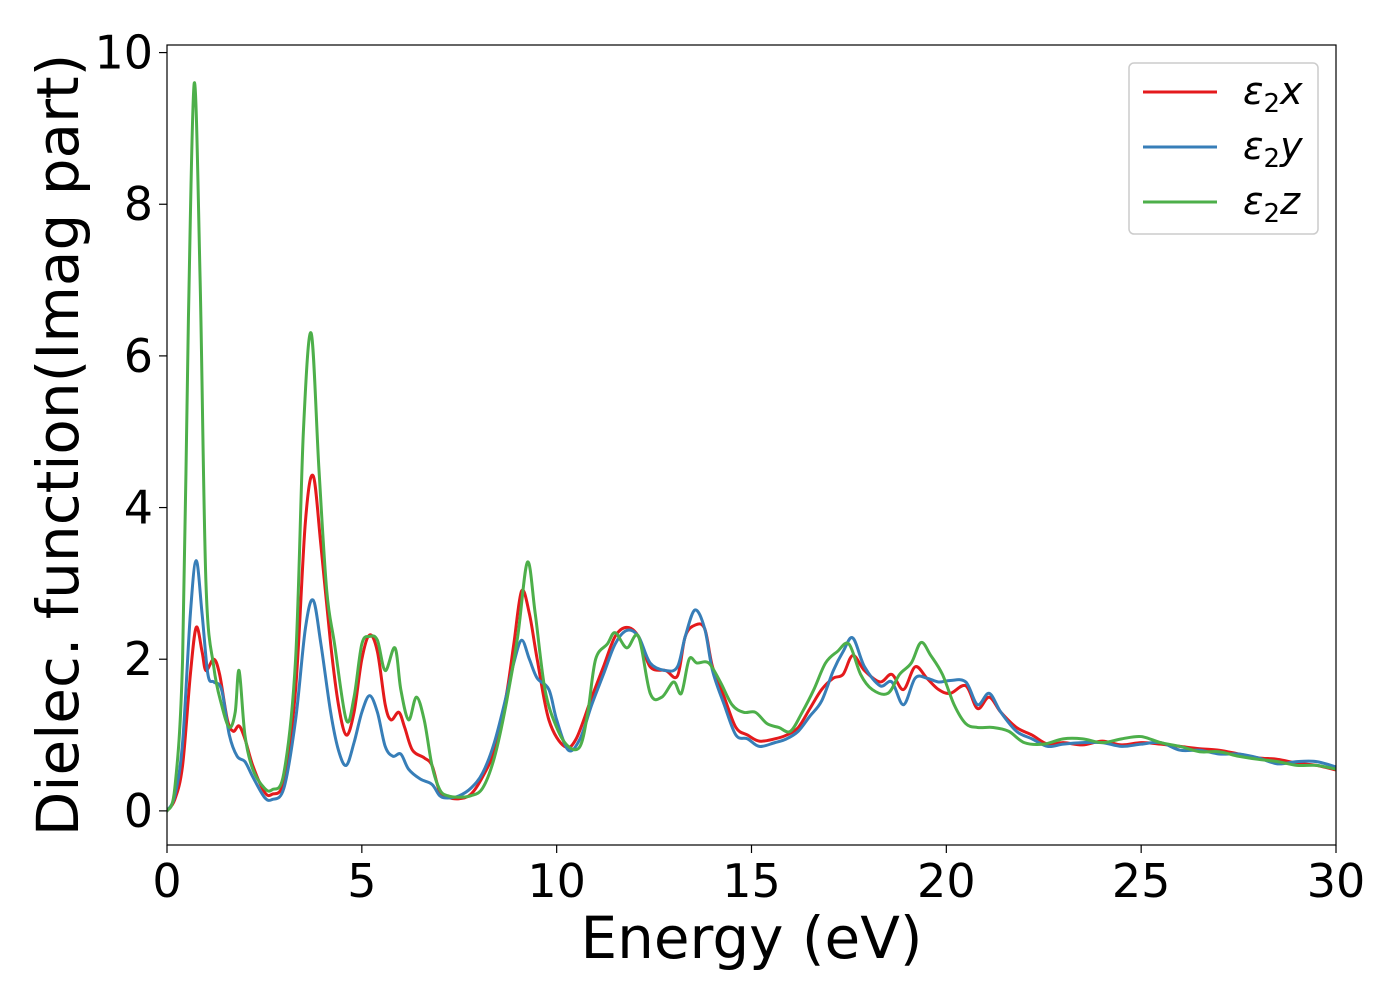  I want to click on legend-item-z: ε2z, so click(1222, 204).